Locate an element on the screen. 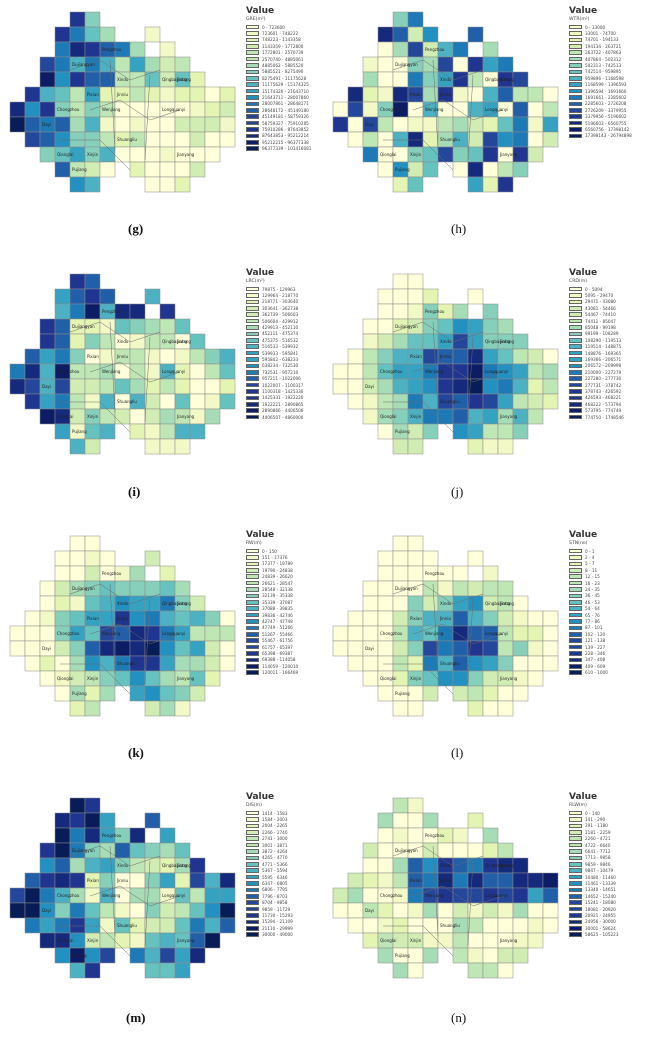 The image size is (646, 1046). legend-entry: 8704 - 9858 is located at coordinates (269, 902).